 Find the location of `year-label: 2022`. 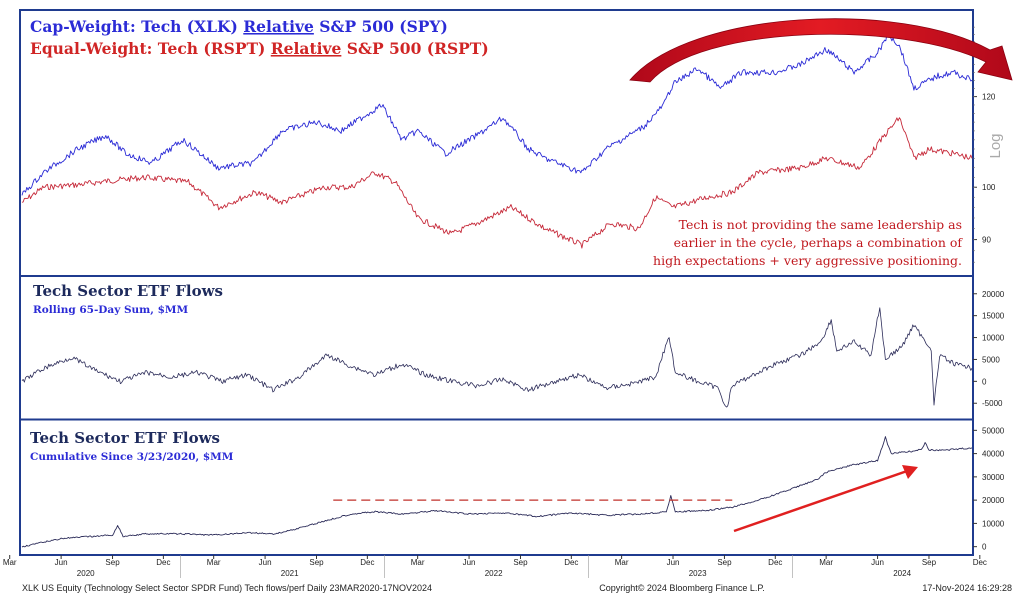

year-label: 2022 is located at coordinates (494, 573).